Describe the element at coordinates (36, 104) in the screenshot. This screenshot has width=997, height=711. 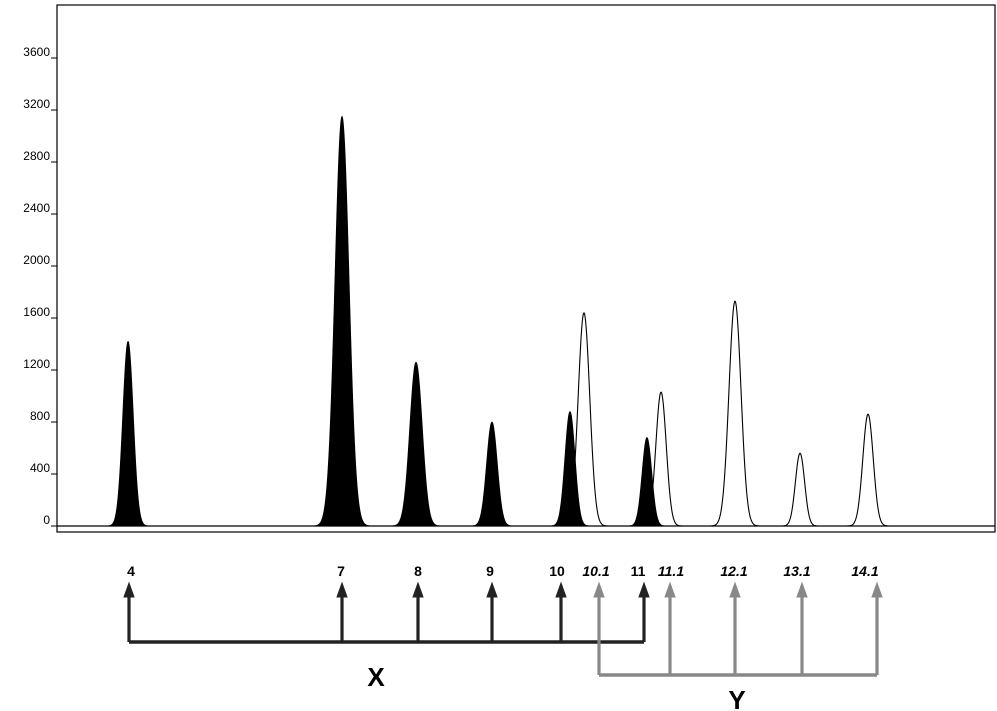
I see `y-tick-label: 3200` at that location.